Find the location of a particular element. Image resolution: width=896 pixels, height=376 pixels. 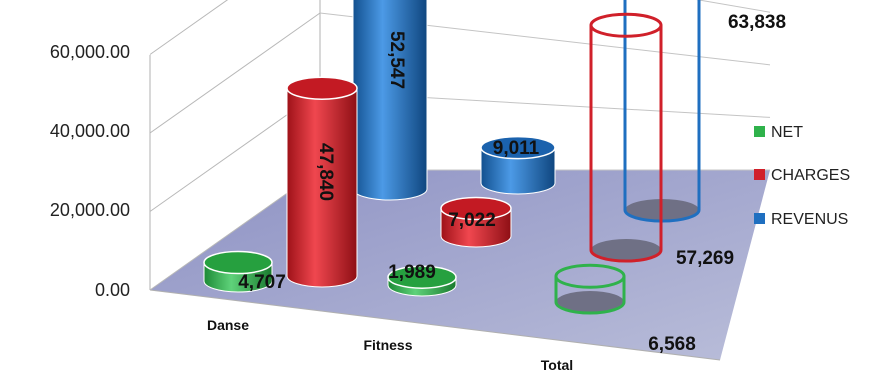

y-tick-label: 20,000.00 is located at coordinates (90, 210).